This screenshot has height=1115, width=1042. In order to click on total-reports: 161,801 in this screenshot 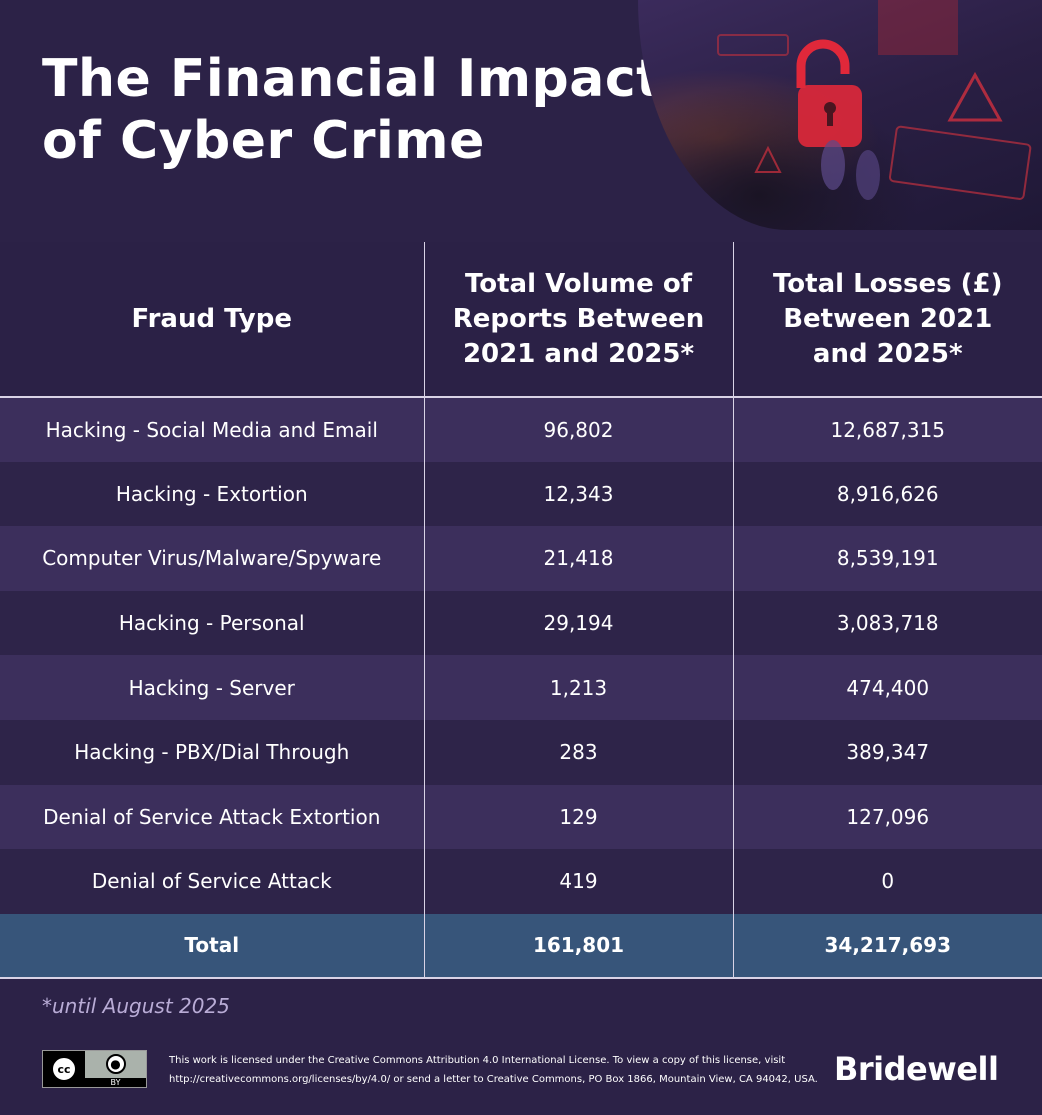, I will do `click(579, 945)`.